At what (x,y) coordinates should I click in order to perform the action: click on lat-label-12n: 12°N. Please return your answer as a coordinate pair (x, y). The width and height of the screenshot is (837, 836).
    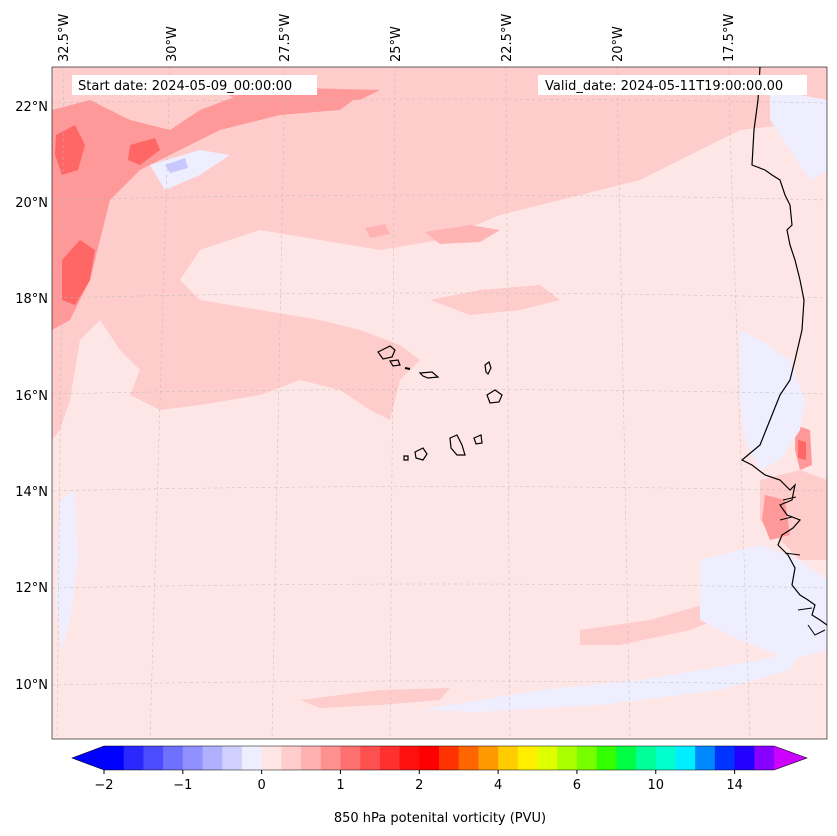
    Looking at the image, I should click on (31, 588).